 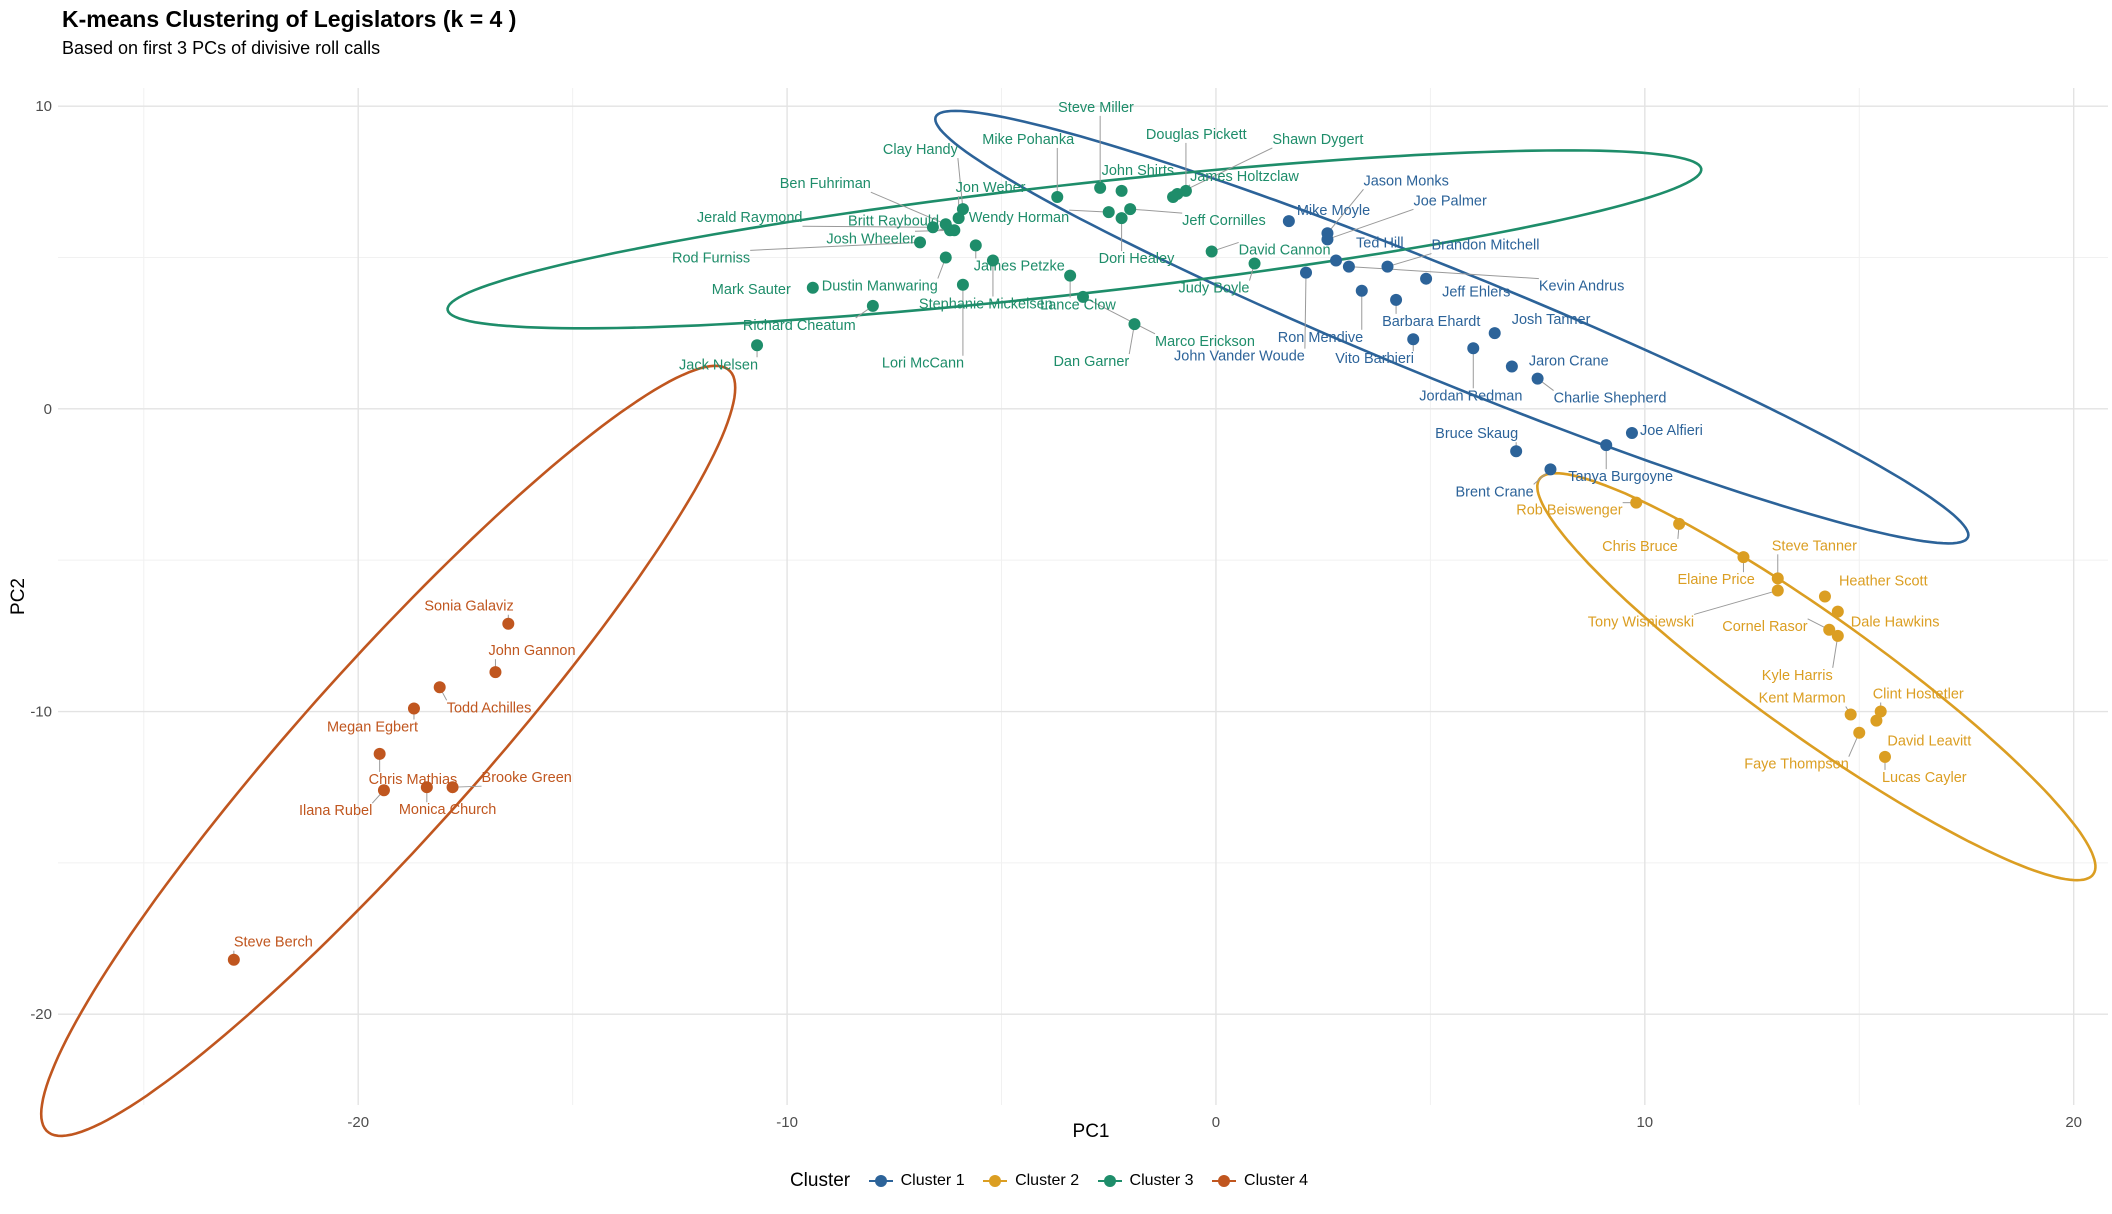 What do you see at coordinates (1409, 260) in the screenshot?
I see `leader-line-brandon-mitchell` at bounding box center [1409, 260].